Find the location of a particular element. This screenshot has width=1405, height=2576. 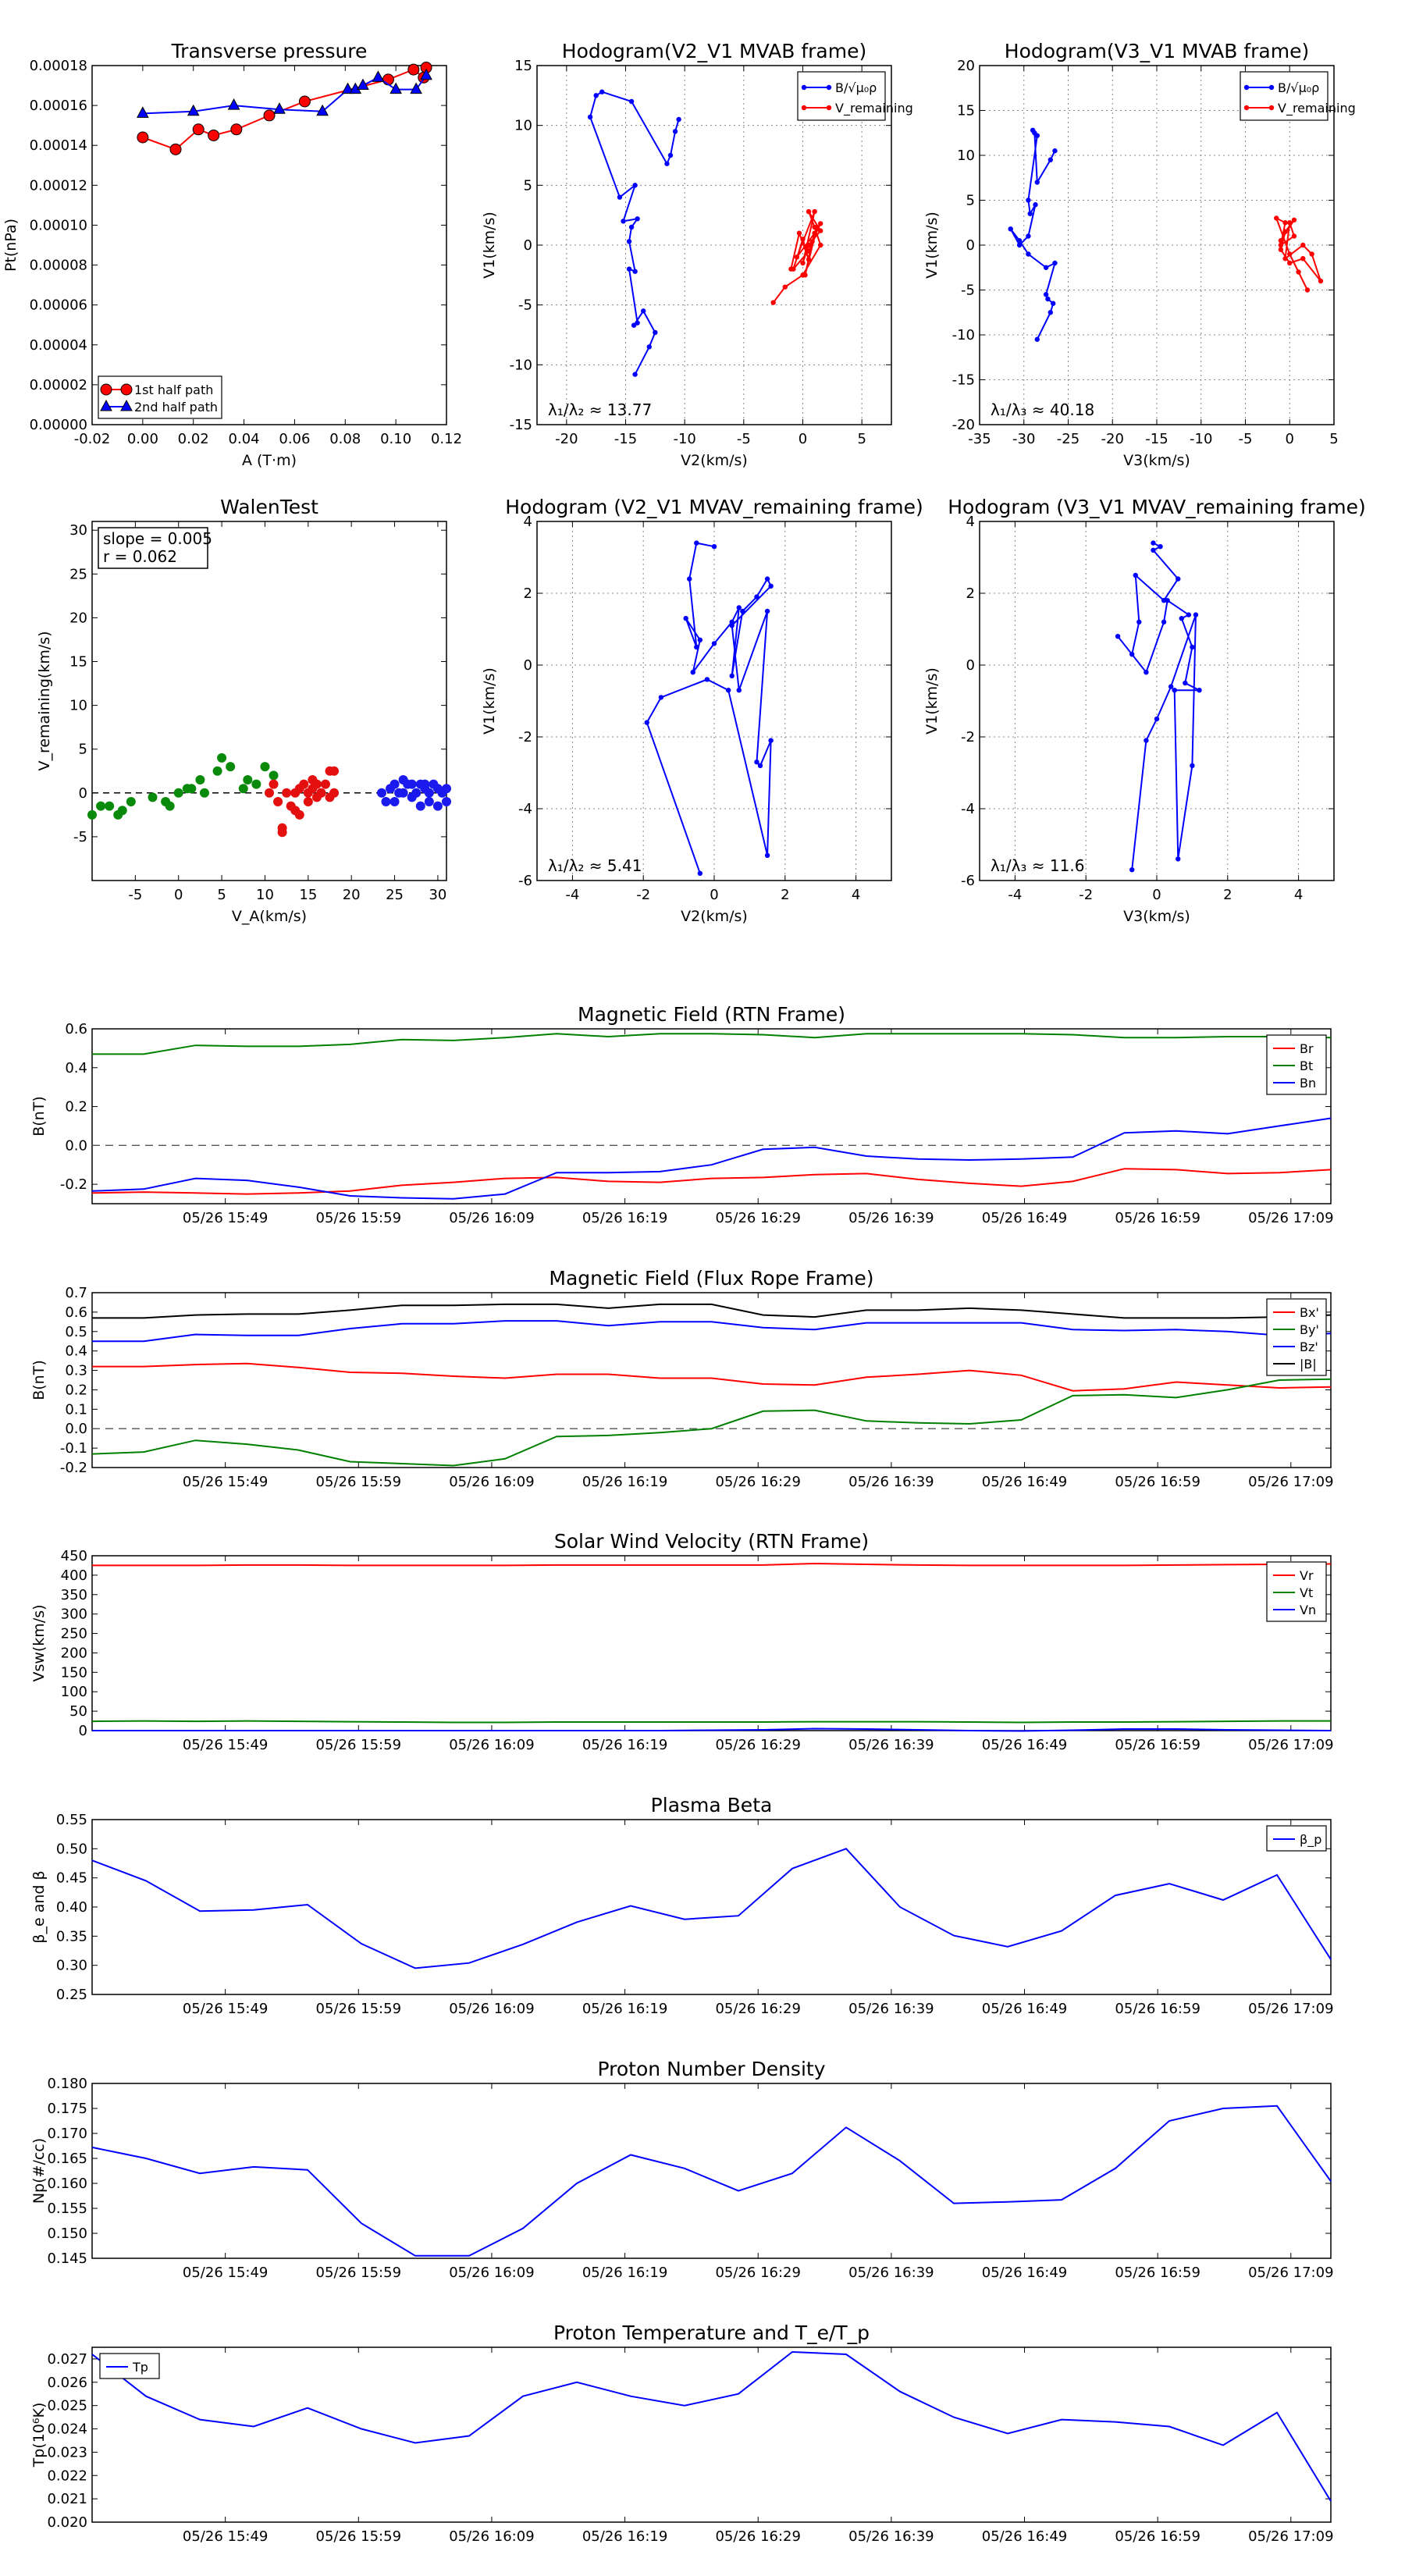

chart-title: Proton Number Density is located at coordinates (712, 2069).